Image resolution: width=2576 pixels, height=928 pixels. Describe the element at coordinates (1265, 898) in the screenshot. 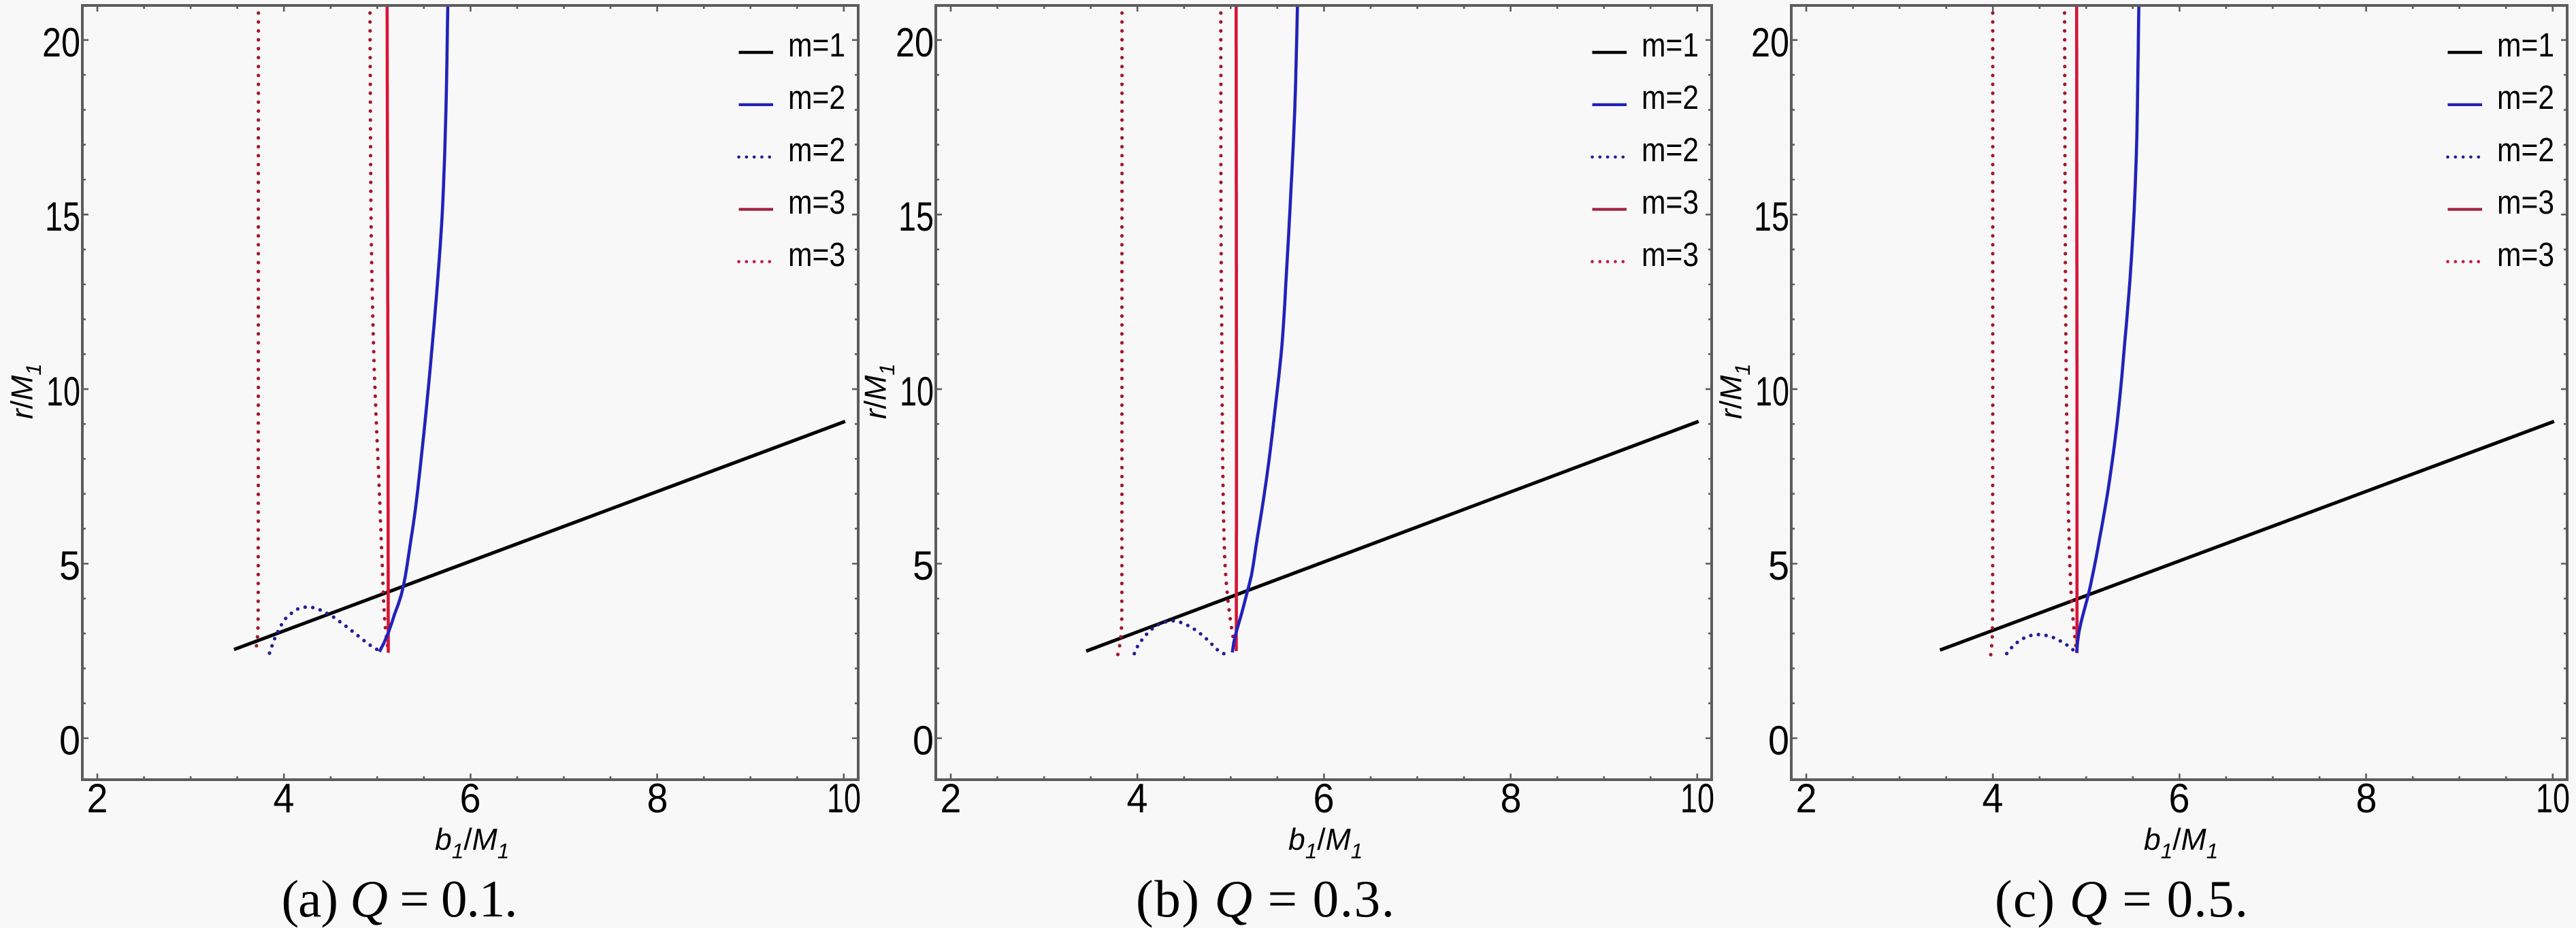

I see `svg-text: (b) Q = 0.3.` at that location.